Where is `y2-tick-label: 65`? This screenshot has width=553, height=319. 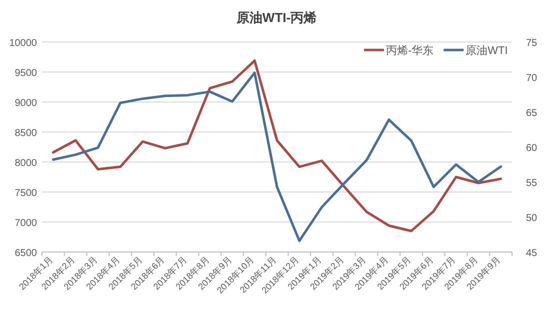 y2-tick-label: 65 is located at coordinates (532, 113).